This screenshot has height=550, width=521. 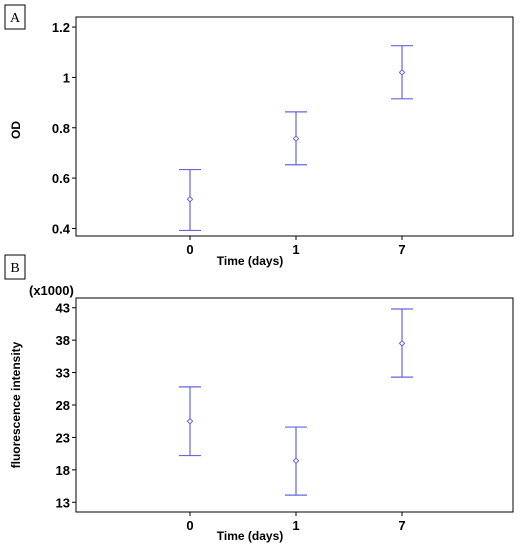 What do you see at coordinates (63, 340) in the screenshot?
I see `y-tick-label: 38` at bounding box center [63, 340].